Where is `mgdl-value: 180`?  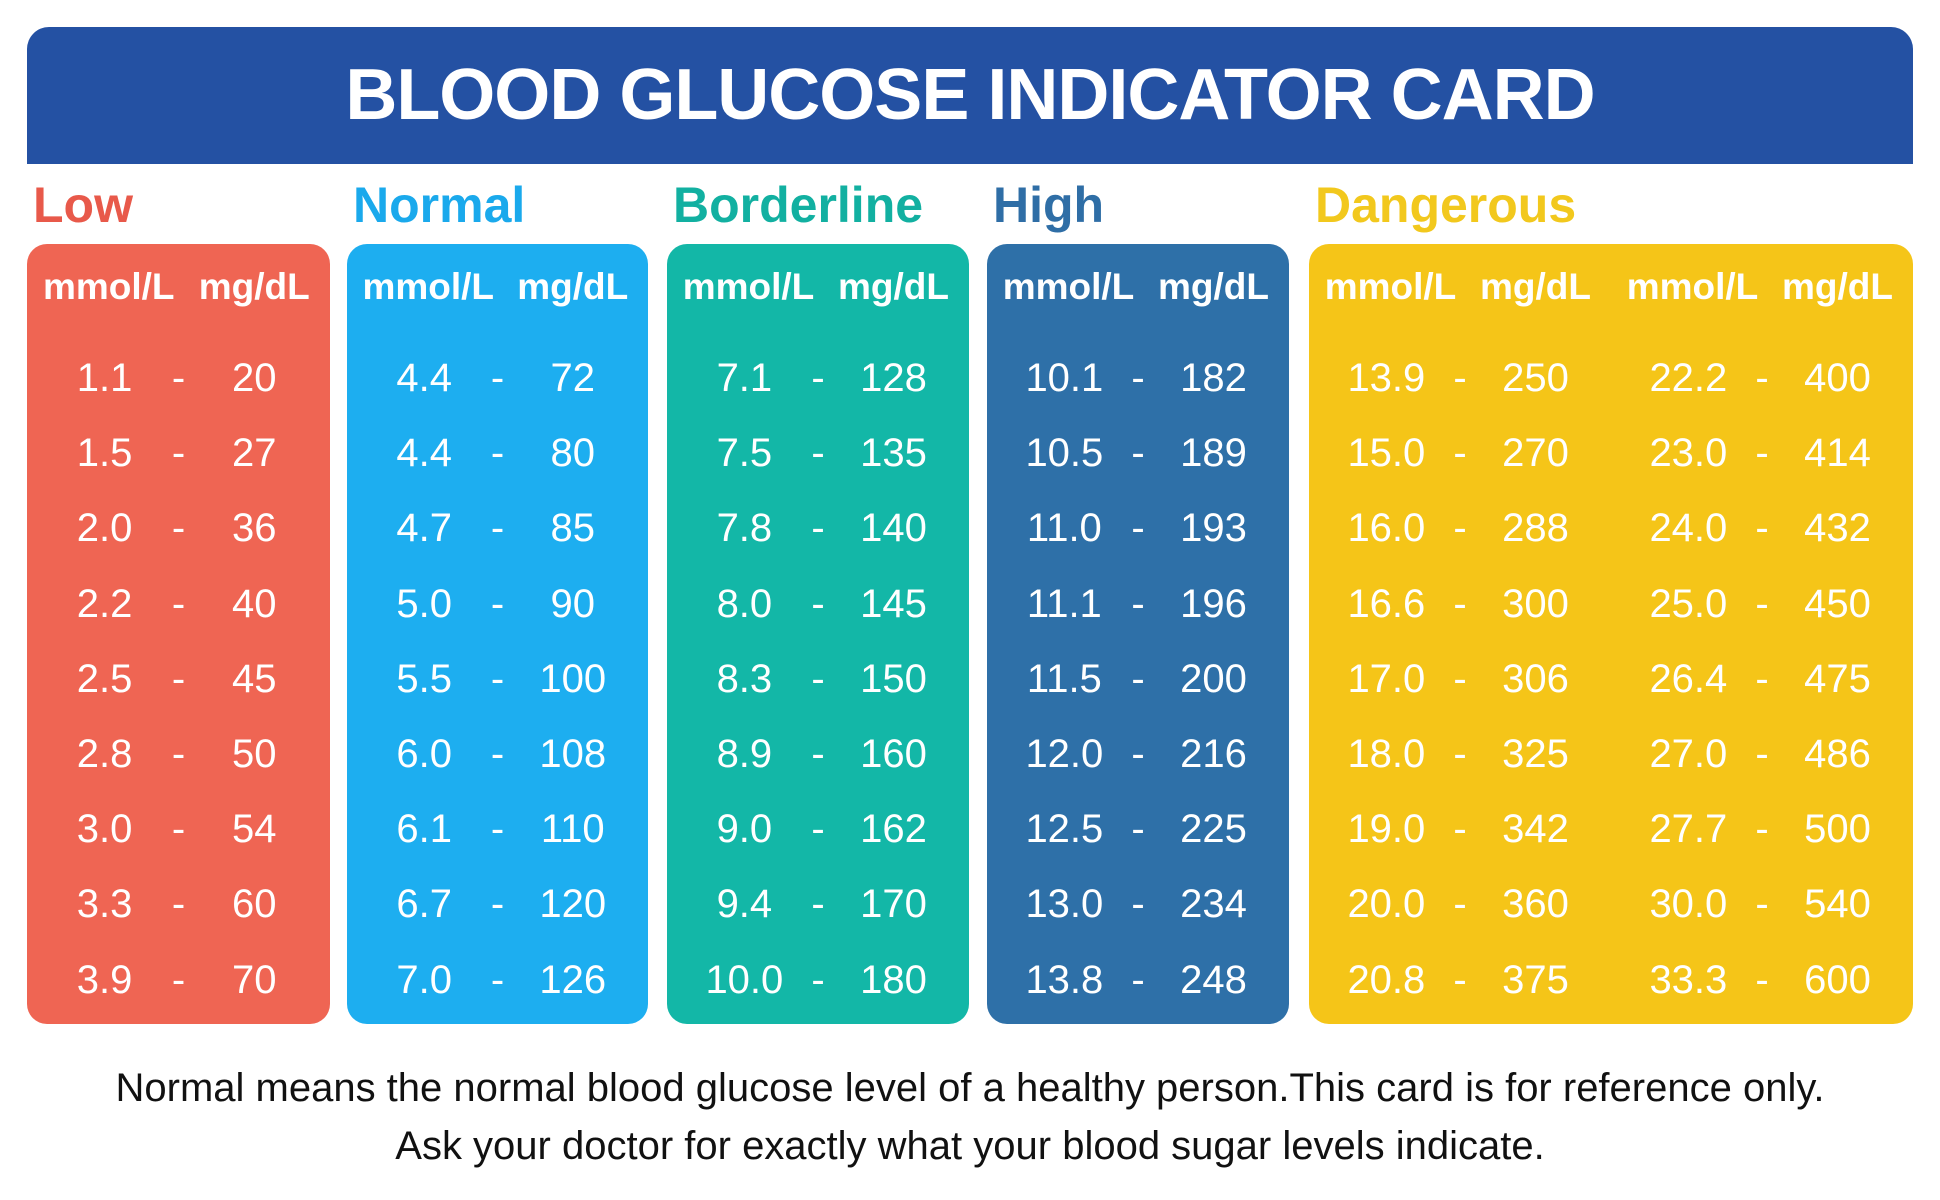 mgdl-value: 180 is located at coordinates (893, 979).